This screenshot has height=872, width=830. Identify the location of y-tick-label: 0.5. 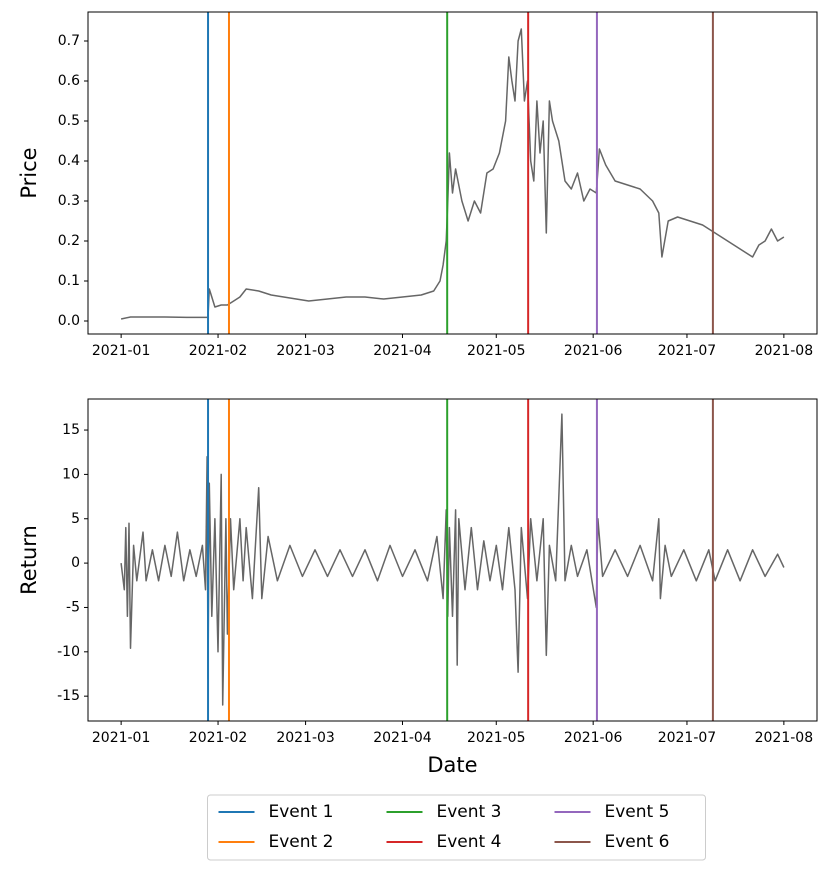
(69, 121).